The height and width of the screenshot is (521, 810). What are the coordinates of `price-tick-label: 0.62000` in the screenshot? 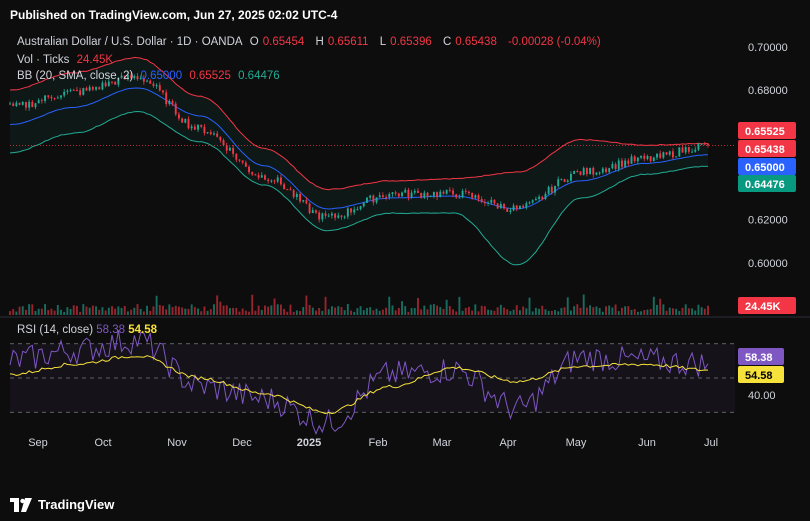 It's located at (768, 221).